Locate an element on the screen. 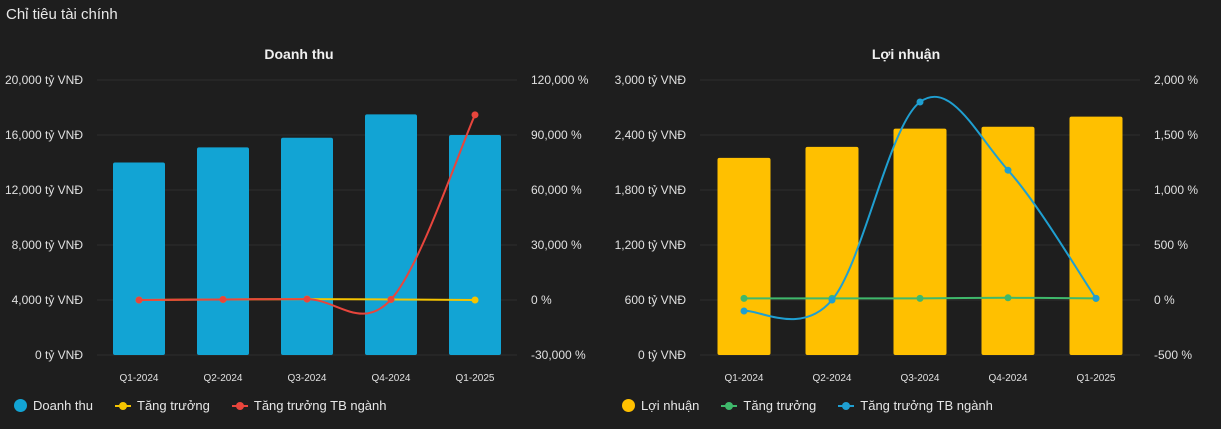  y-right-tick-label: -500 % is located at coordinates (1173, 355).